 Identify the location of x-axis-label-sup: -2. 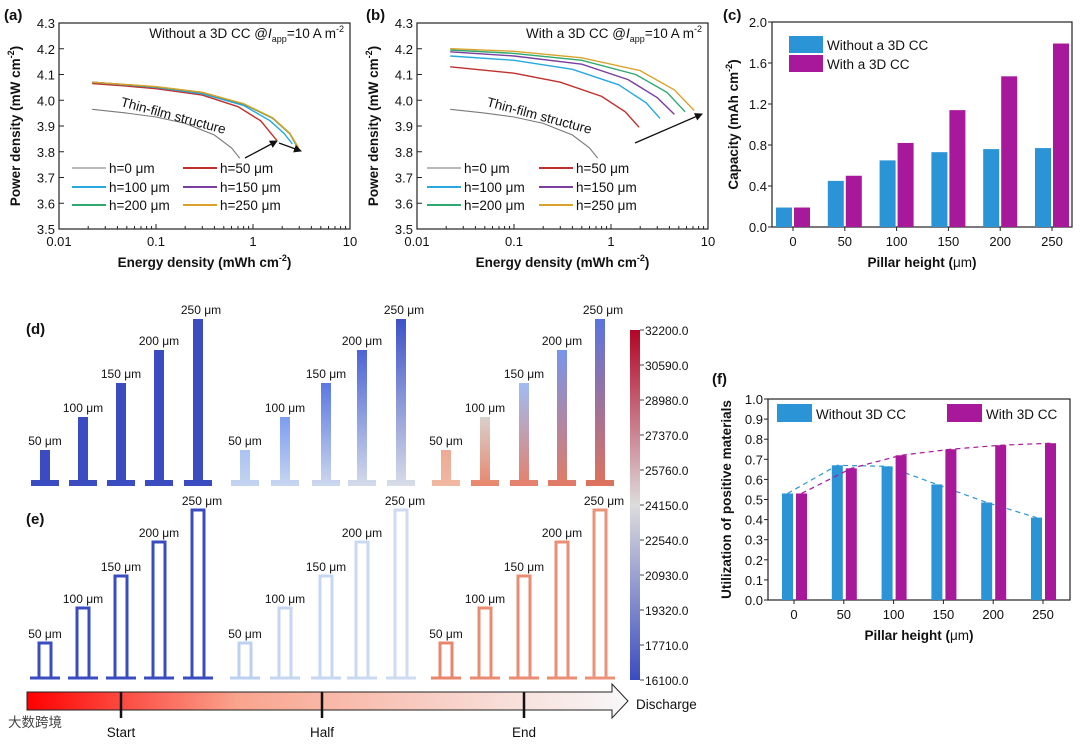
(283, 258).